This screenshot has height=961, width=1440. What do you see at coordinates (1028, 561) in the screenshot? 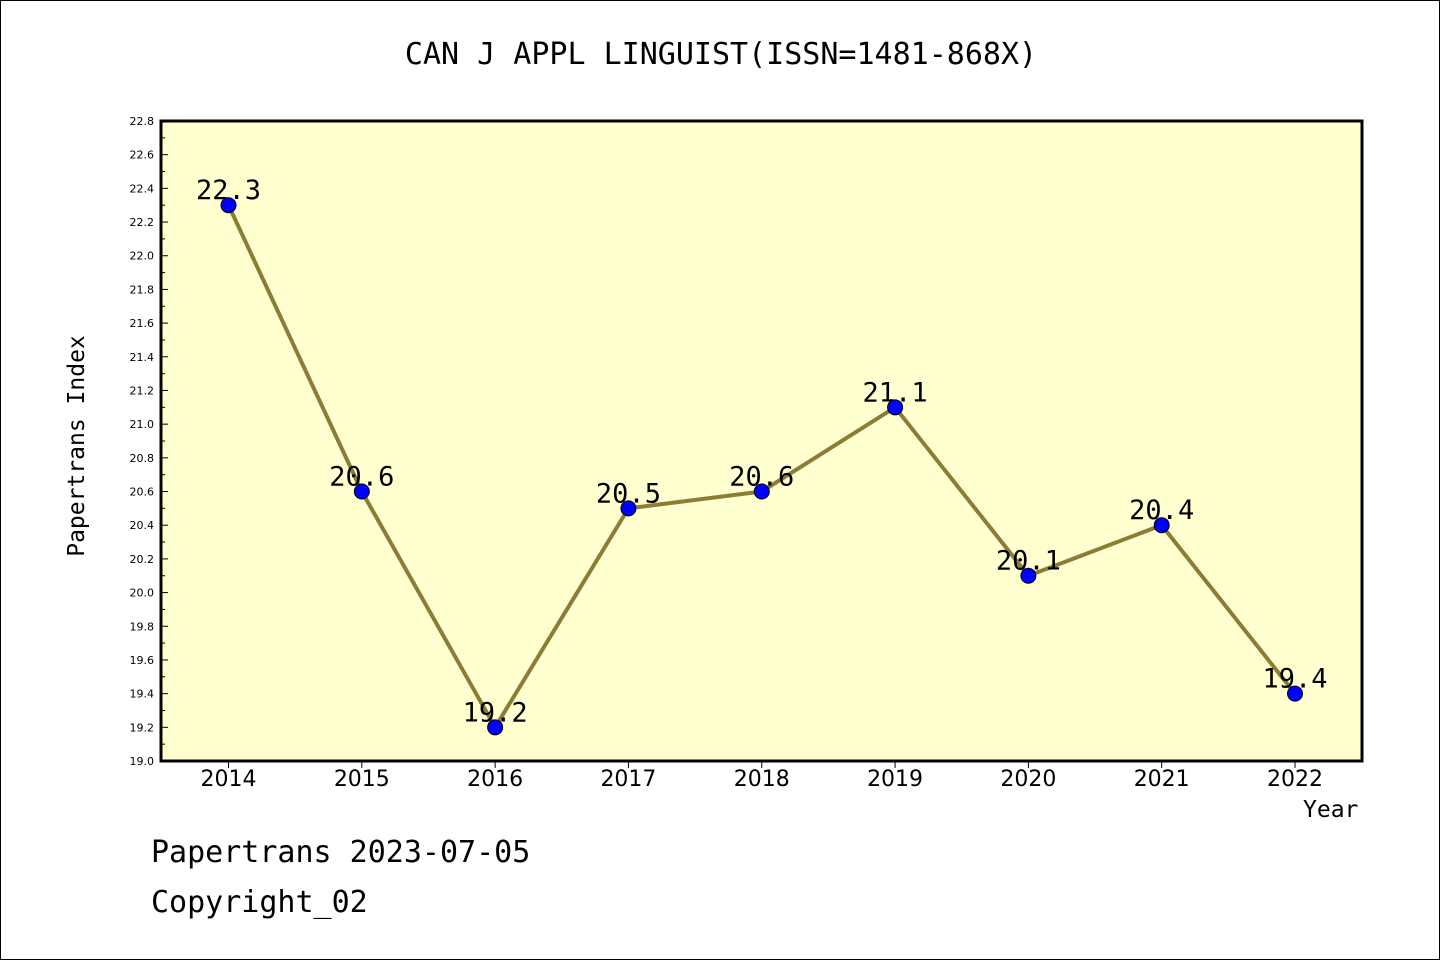
I see `data-label: 20.1` at bounding box center [1028, 561].